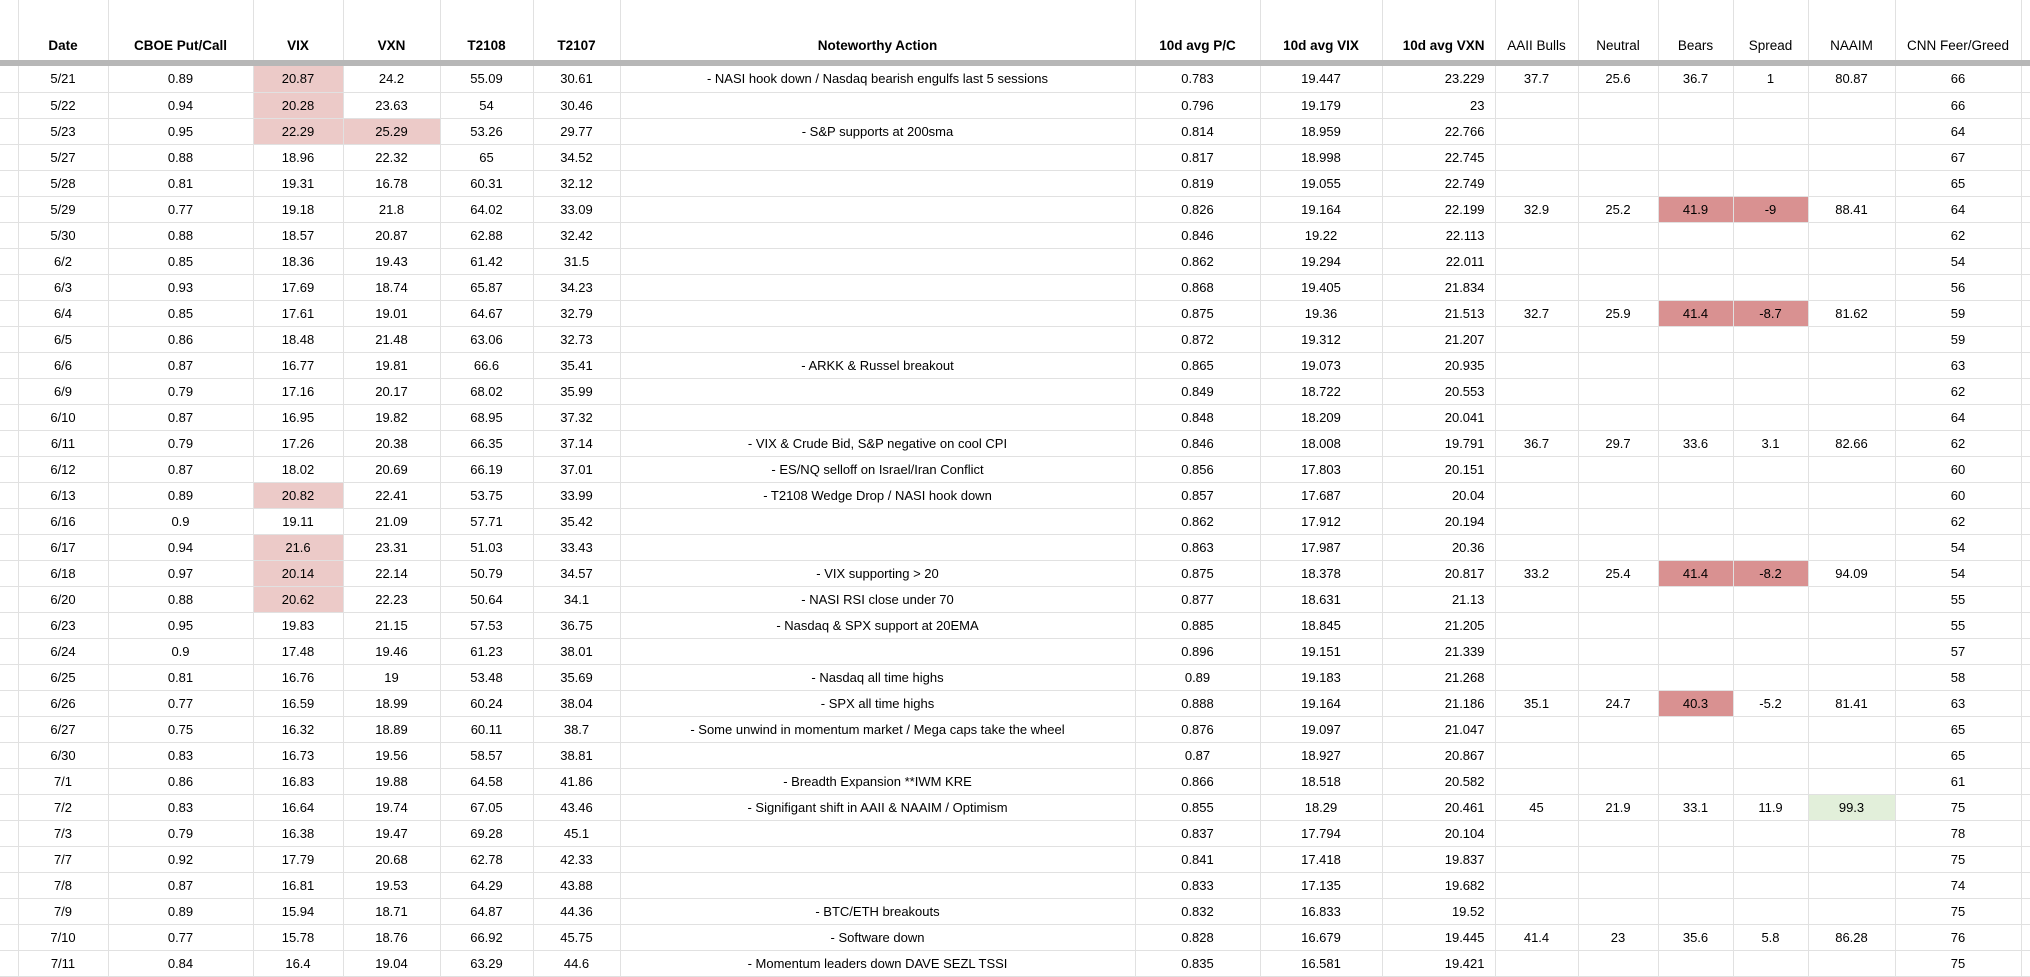  I want to click on cell-date: 6/13, so click(63, 495).